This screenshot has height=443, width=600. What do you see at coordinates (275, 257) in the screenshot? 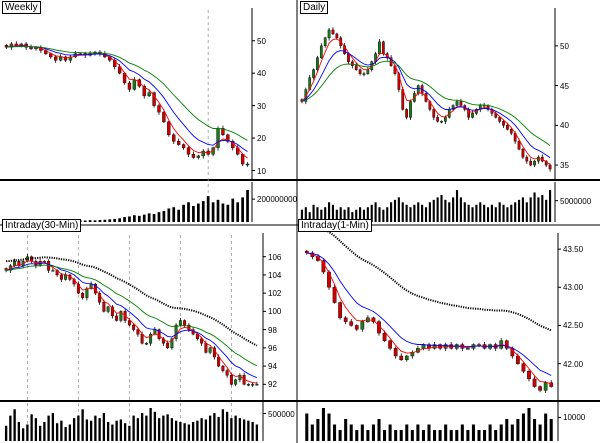
I see `intraday30-price-tick-label: 106` at bounding box center [275, 257].